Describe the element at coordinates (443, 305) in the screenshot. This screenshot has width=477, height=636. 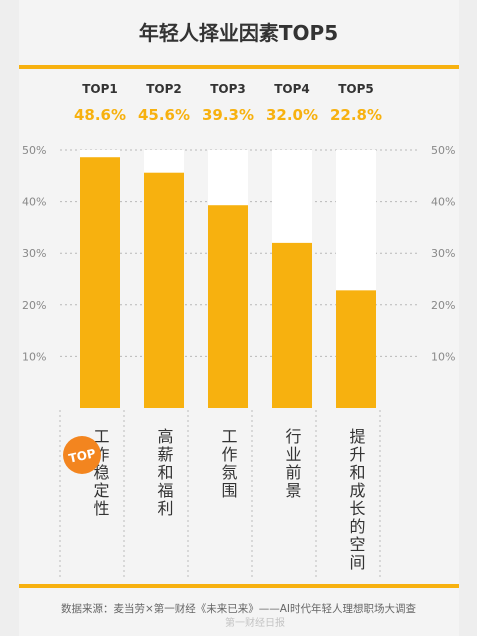
I see `ytick-label-right: 20%` at that location.